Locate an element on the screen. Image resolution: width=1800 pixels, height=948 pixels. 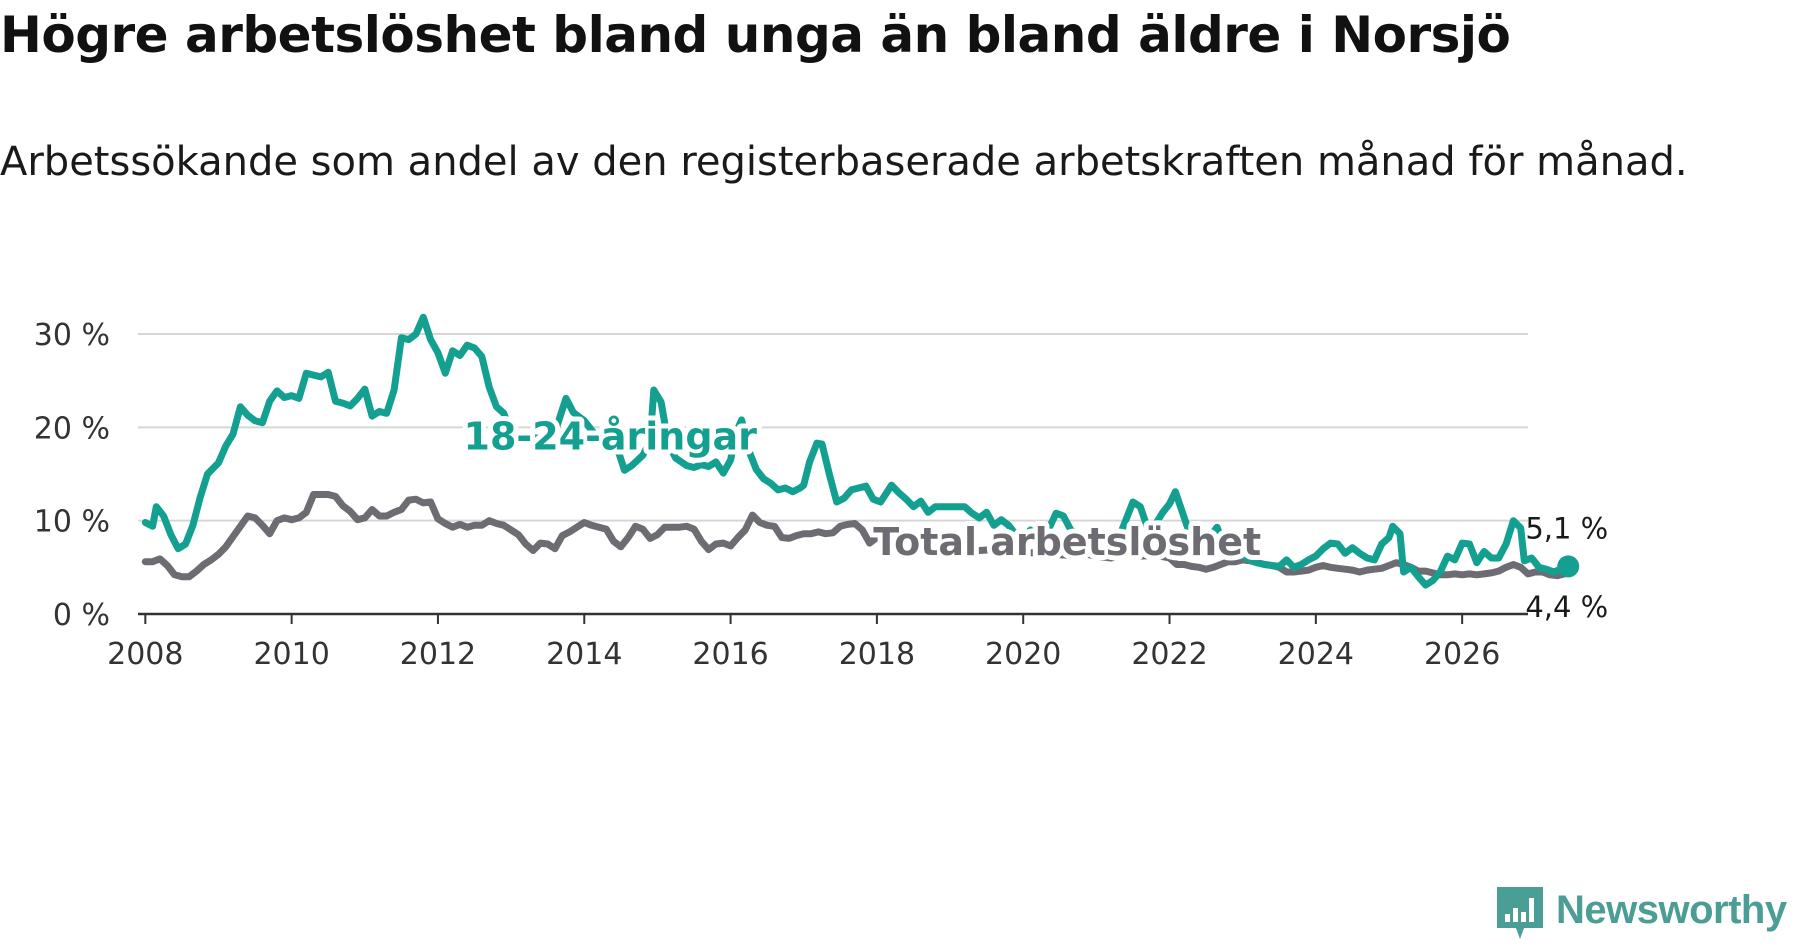
x-tick-label: 2024 is located at coordinates (1316, 654).